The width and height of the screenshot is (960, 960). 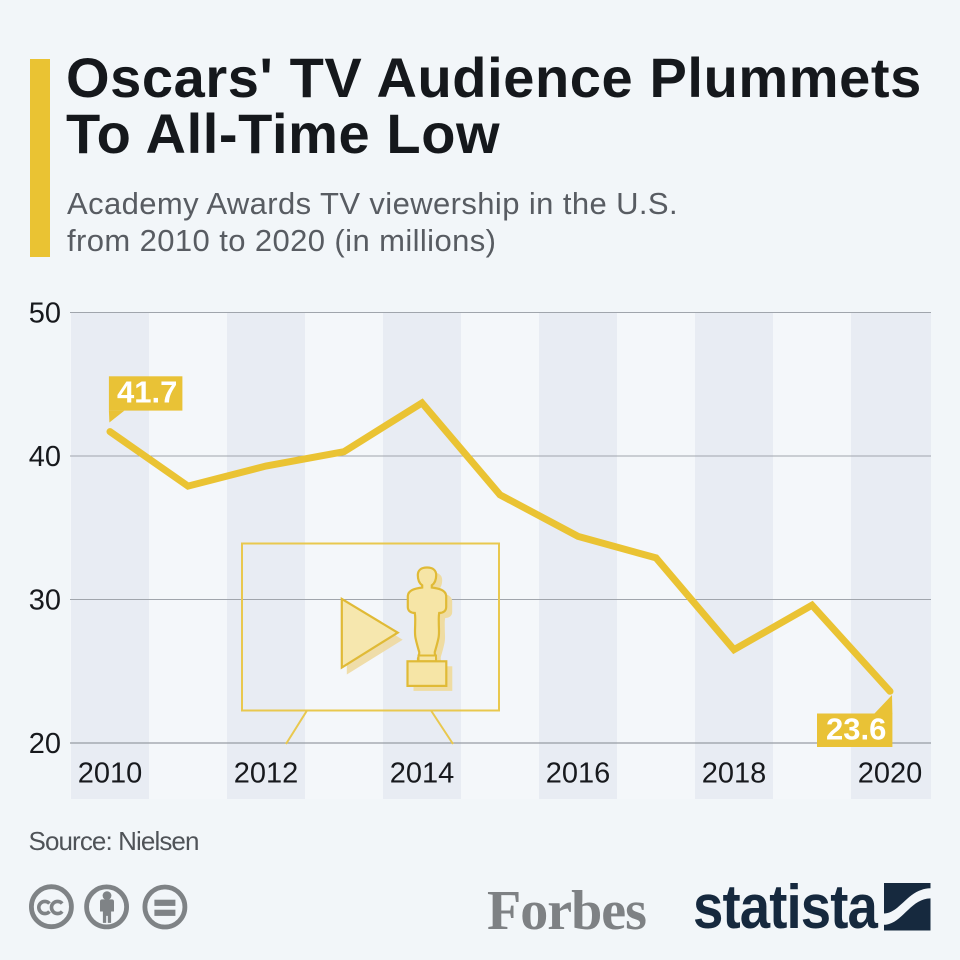 I want to click on svg-text: 2010, so click(x=110, y=774).